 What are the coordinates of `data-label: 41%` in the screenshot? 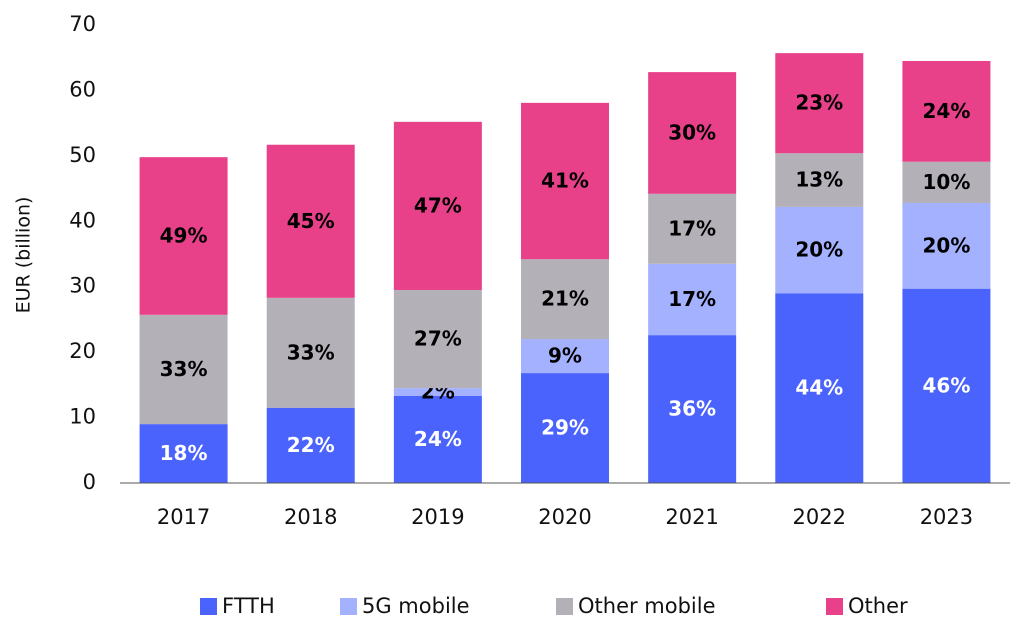 It's located at (565, 181).